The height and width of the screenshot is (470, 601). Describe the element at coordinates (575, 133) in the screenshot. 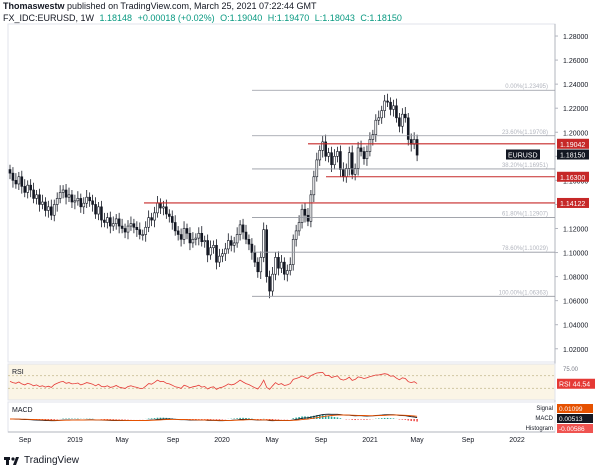

I see `price-tick-label: 1.20000` at that location.